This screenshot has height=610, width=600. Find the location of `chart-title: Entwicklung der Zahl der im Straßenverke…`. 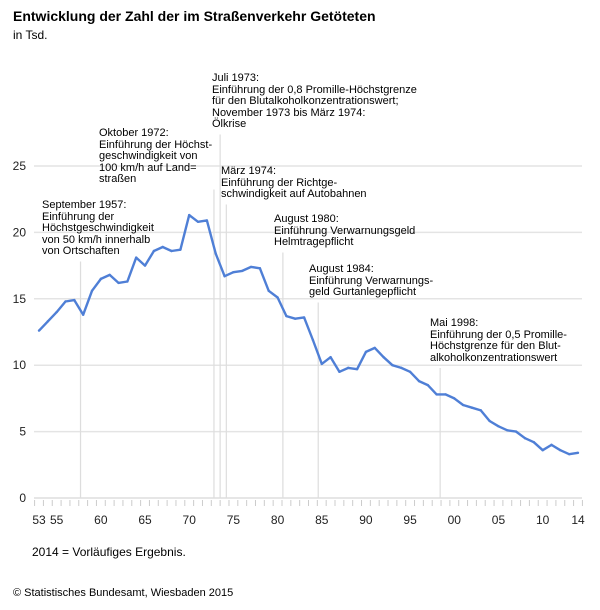

chart-title: Entwicklung der Zahl der im Straßenverke… is located at coordinates (194, 16).